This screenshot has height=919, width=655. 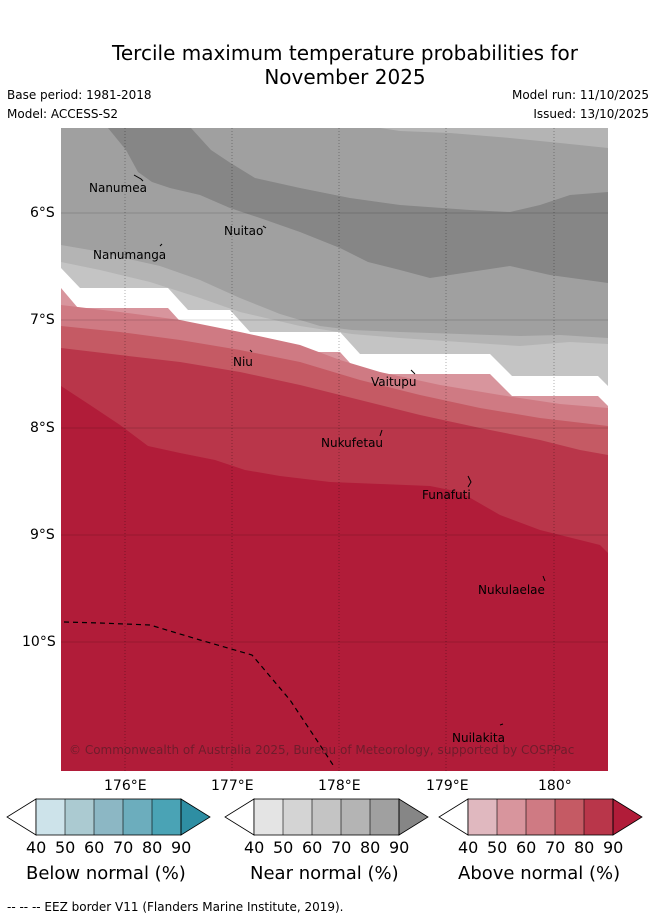 What do you see at coordinates (446, 495) in the screenshot?
I see `label-funafuti: Funafuti` at bounding box center [446, 495].